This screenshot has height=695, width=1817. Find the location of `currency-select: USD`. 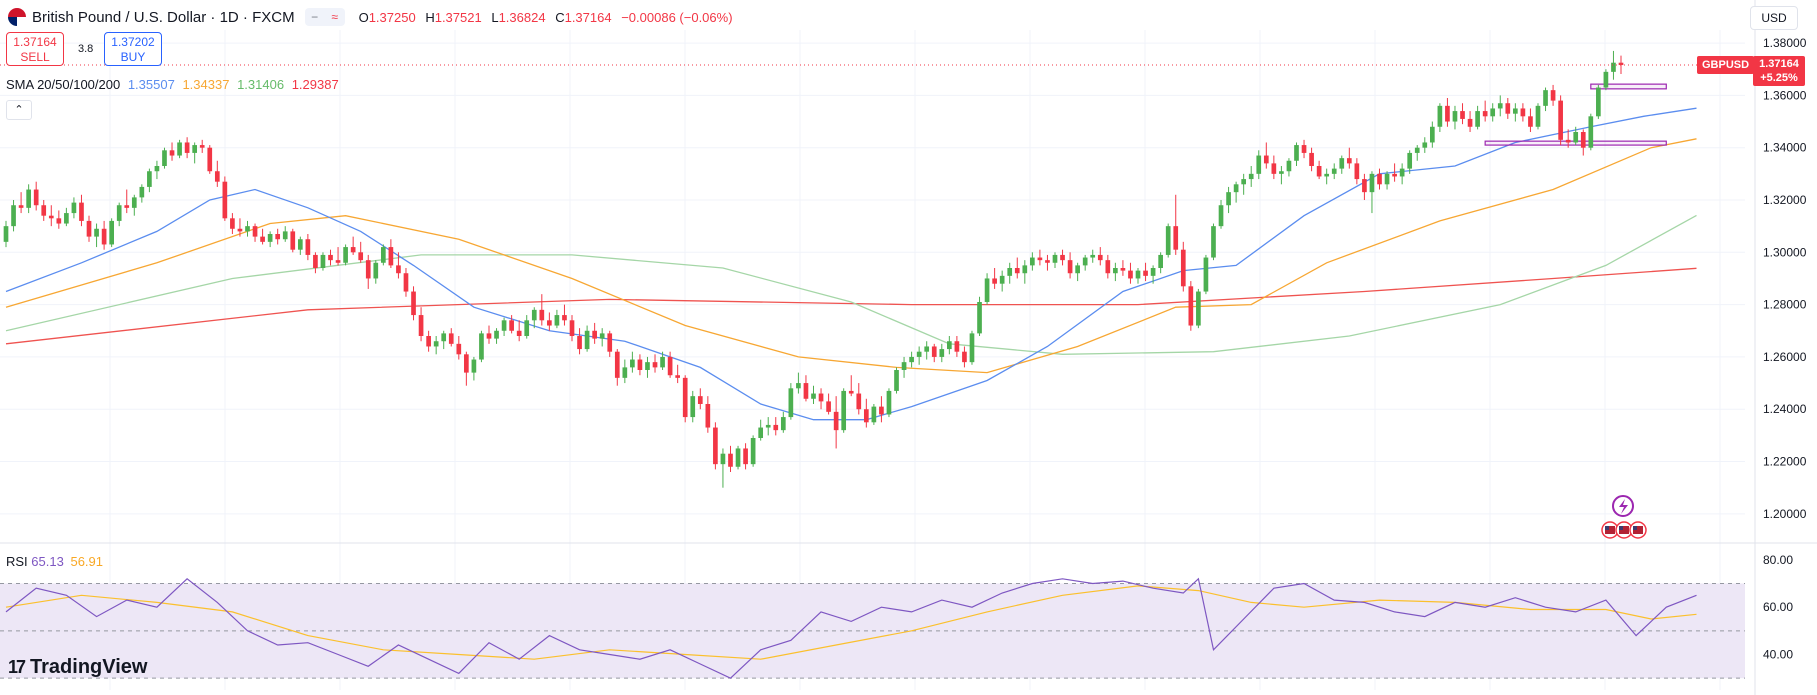

currency-select: USD is located at coordinates (1774, 18).